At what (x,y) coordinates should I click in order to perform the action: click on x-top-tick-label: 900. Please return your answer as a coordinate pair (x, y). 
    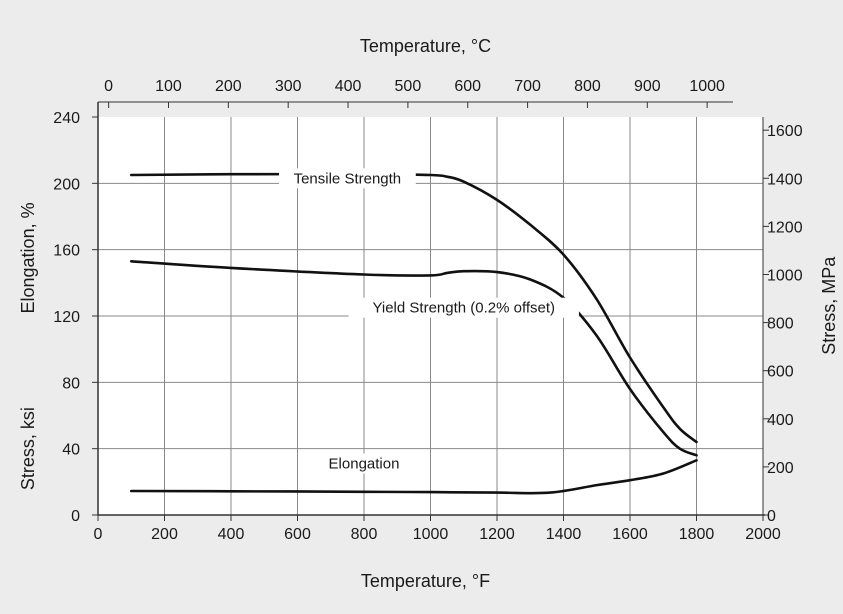
    Looking at the image, I should click on (647, 86).